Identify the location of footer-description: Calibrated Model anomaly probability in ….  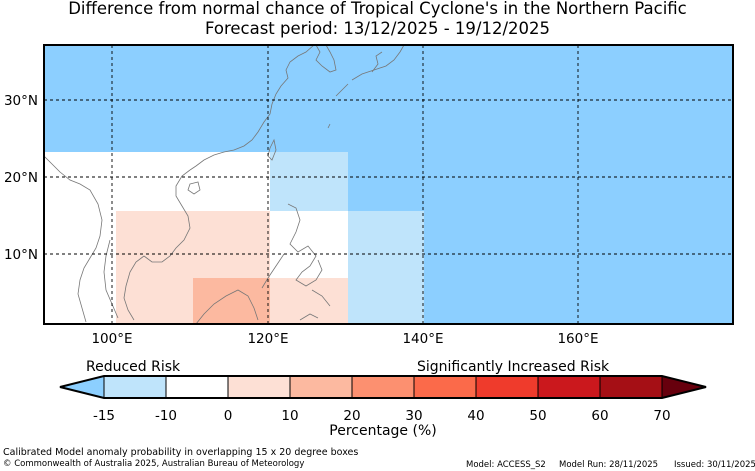
(181, 452).